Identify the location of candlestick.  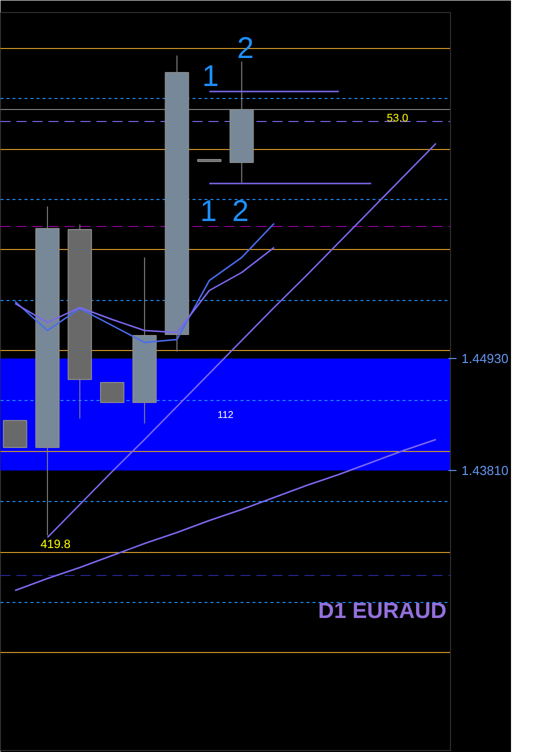
(112, 392).